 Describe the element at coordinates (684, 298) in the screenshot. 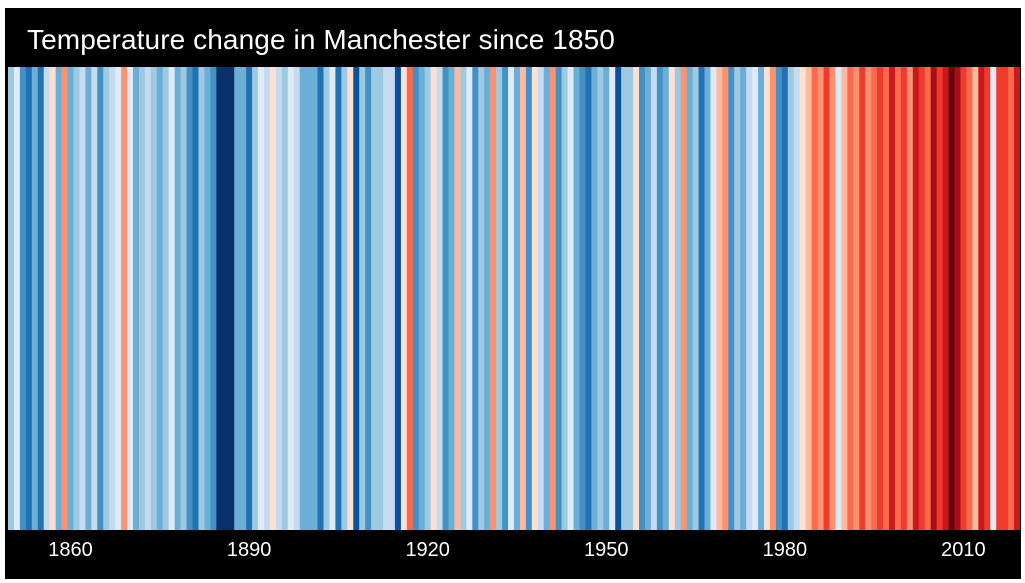

I see `stripe-1963` at that location.